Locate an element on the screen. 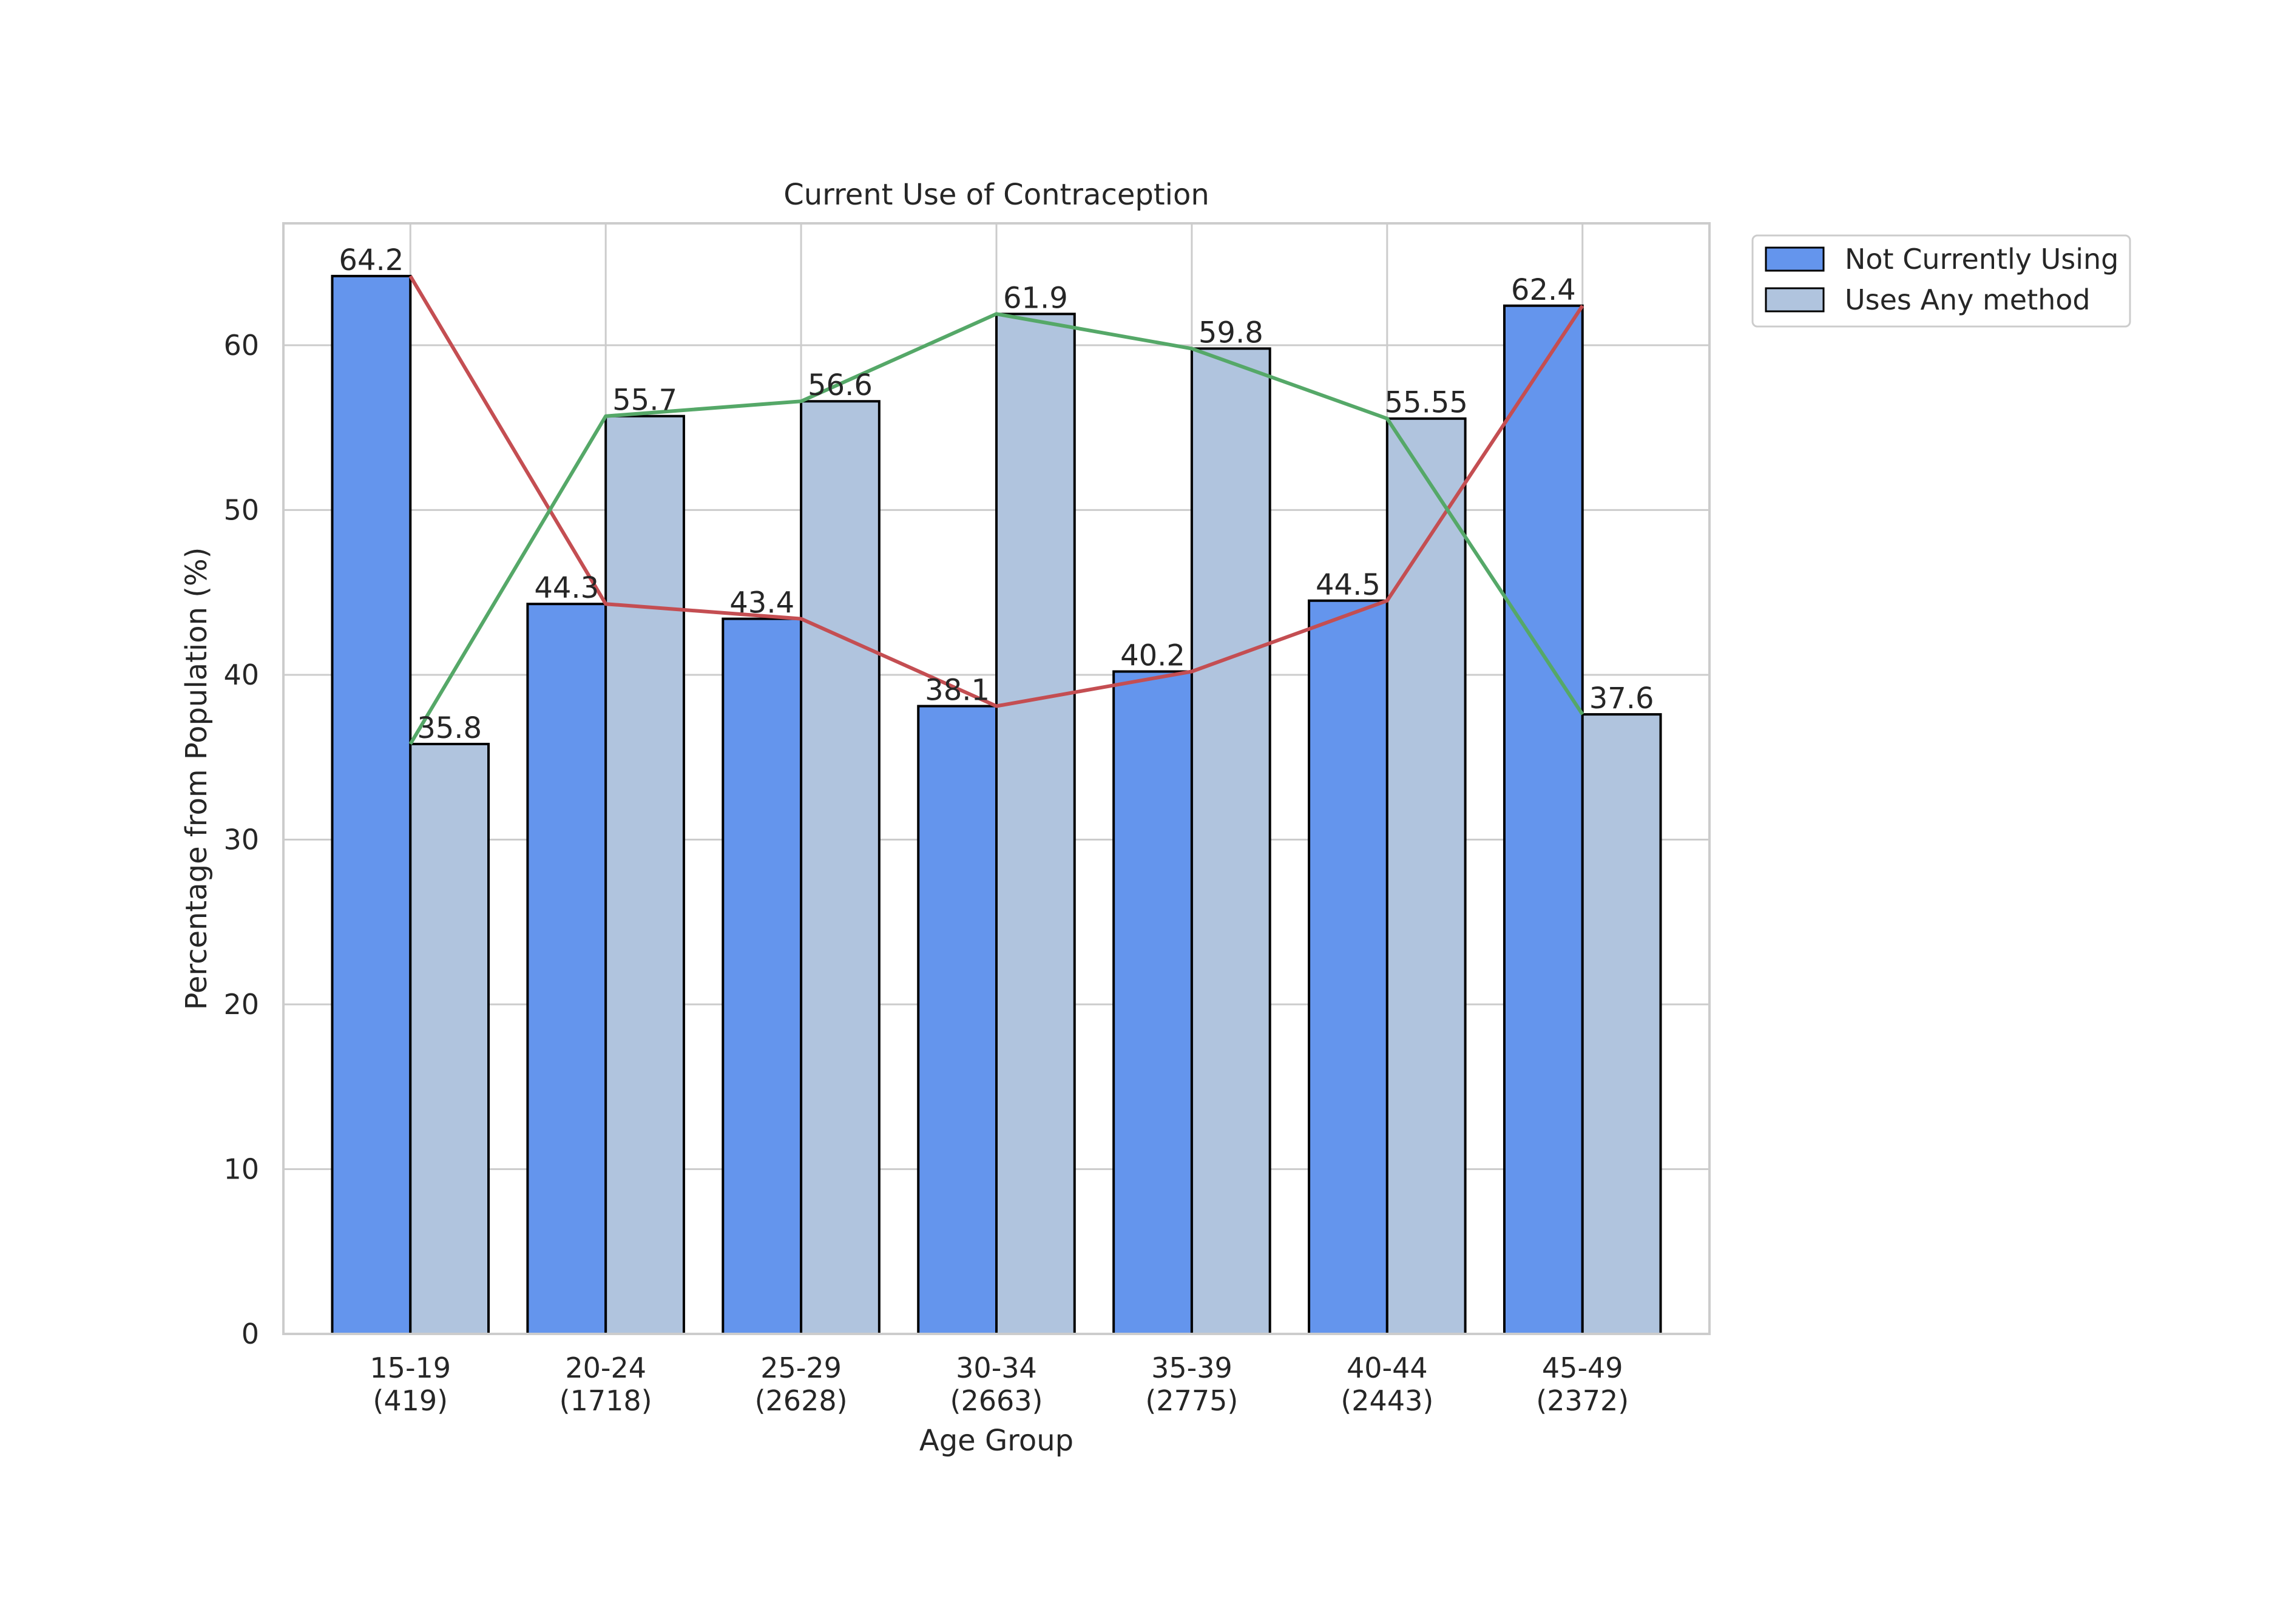 The width and height of the screenshot is (2289, 1624). bar-value-label: 43.4 is located at coordinates (761, 603).